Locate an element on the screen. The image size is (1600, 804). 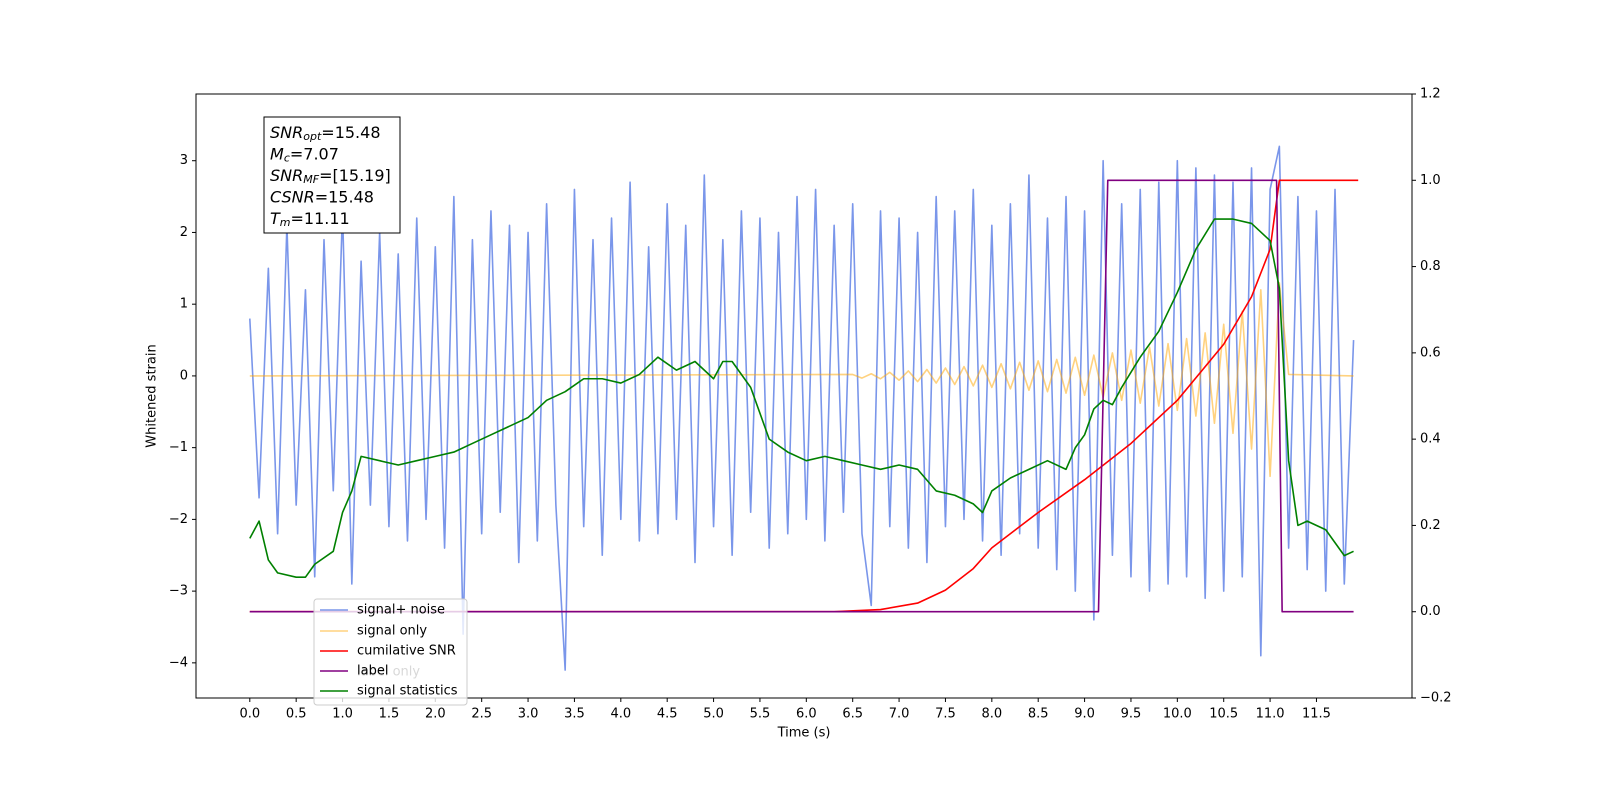
y-tick-label: −1 is located at coordinates (178, 447).